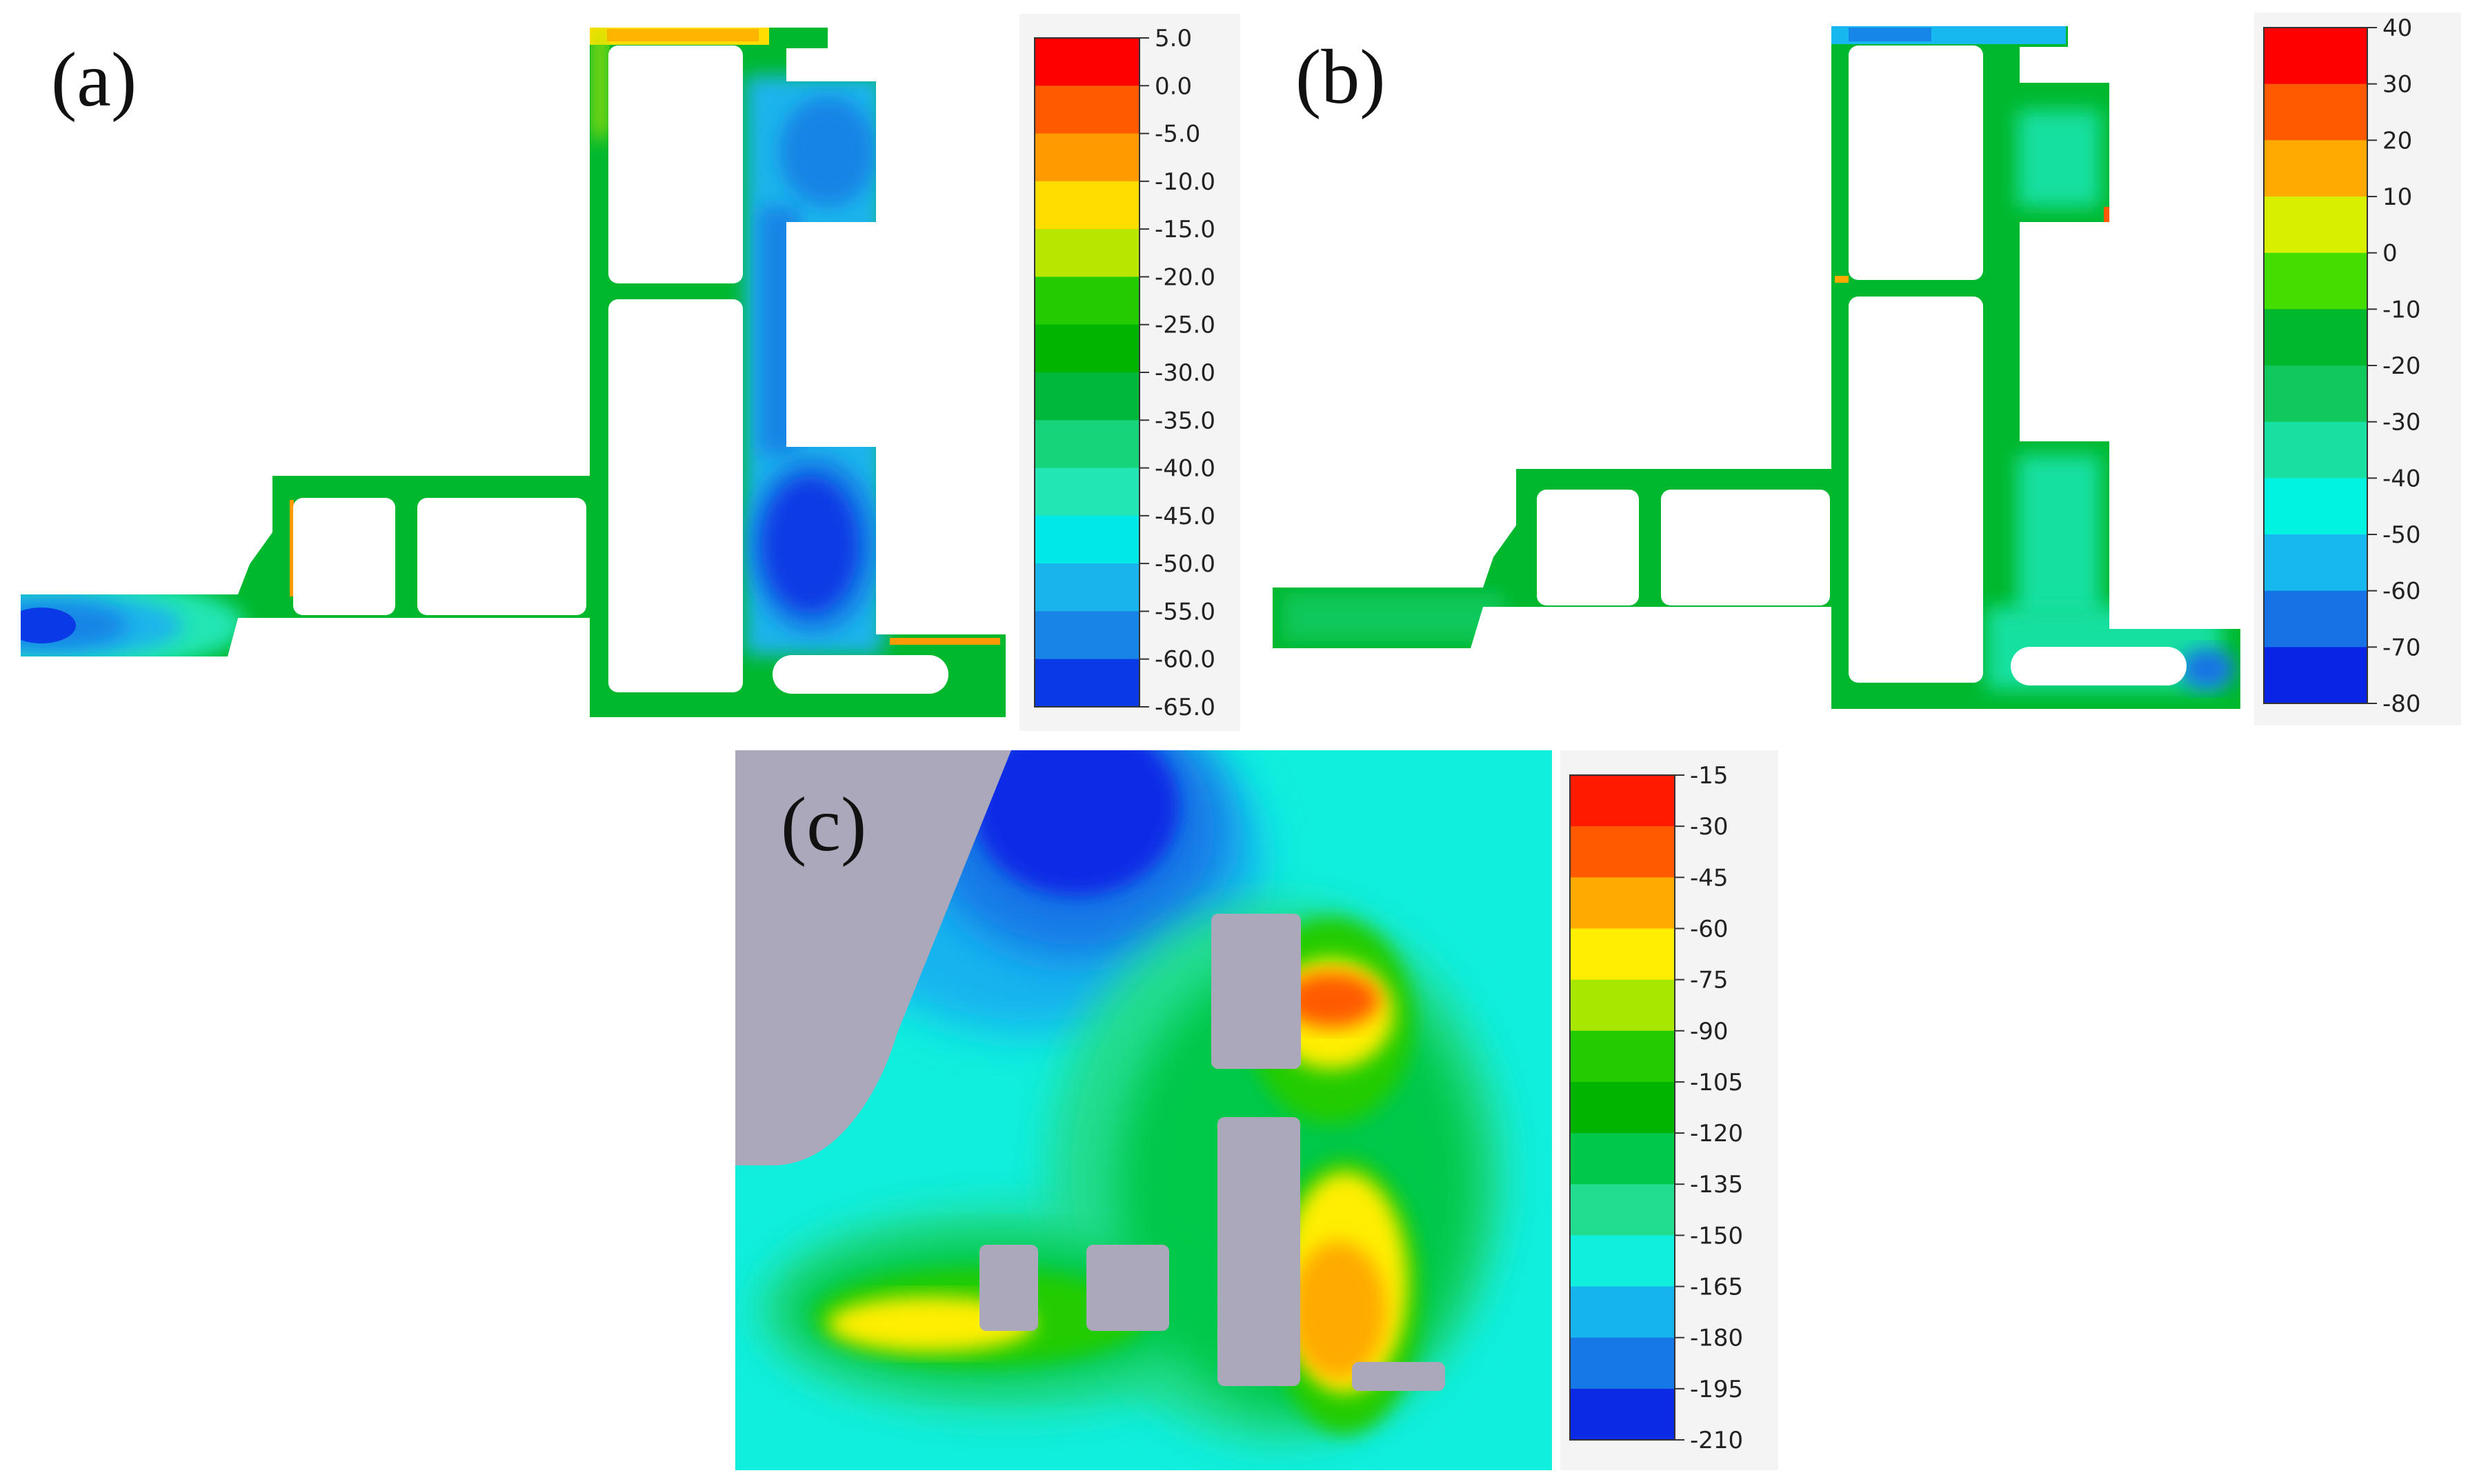 This screenshot has height=1484, width=2468. Describe the element at coordinates (1717, 1236) in the screenshot. I see `colorbar-c-tick-label: -150` at that location.